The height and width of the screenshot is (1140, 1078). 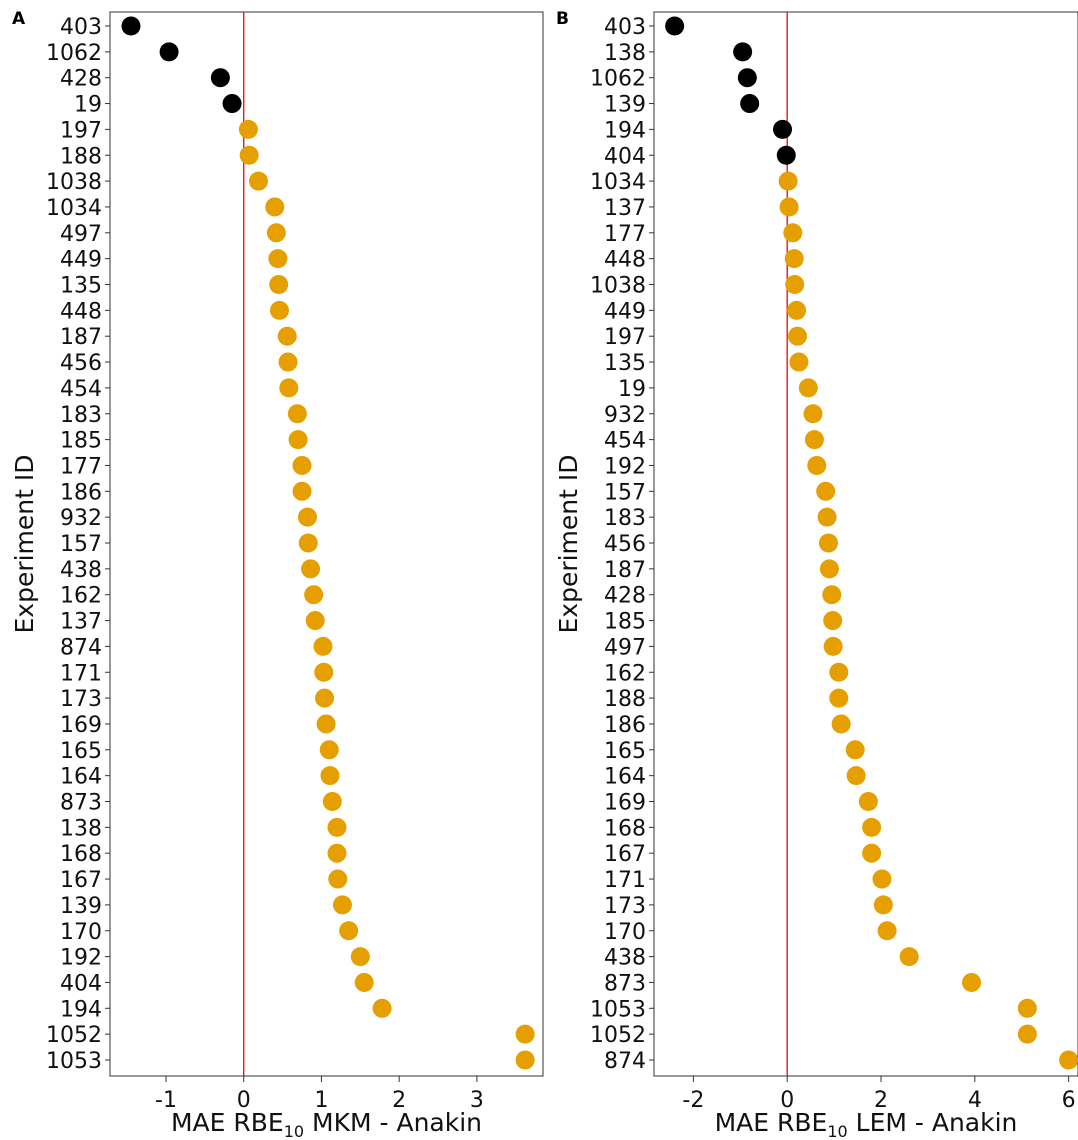 What do you see at coordinates (81, 673) in the screenshot?
I see `y-tick-label: 171` at bounding box center [81, 673].